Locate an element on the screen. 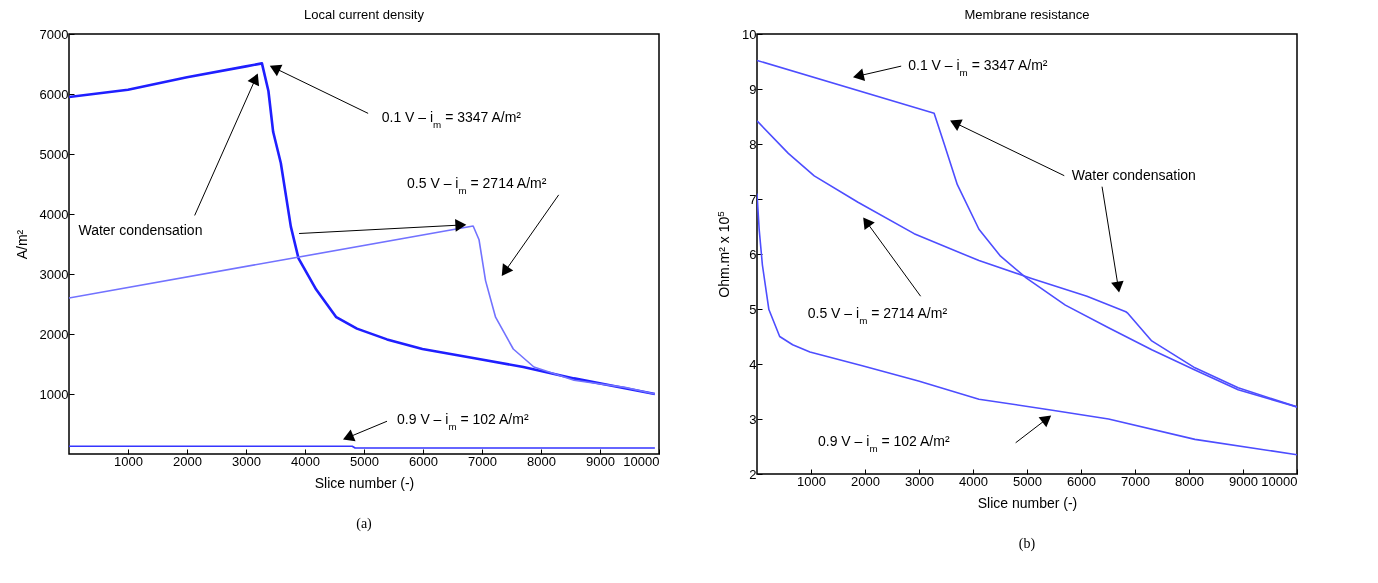  y-tick-label: 6 is located at coordinates (753, 254).